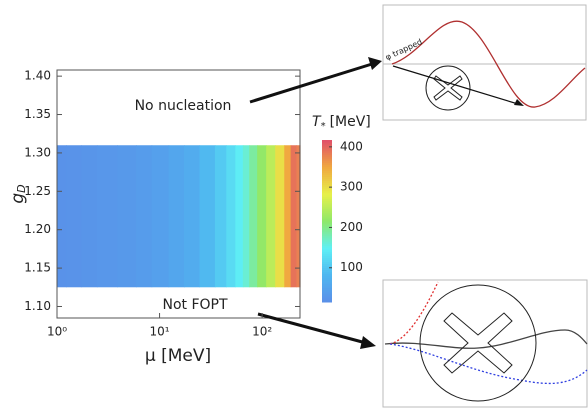 This screenshot has height=408, width=588. What do you see at coordinates (484, 62) in the screenshot?
I see `inset-top: φ trapped` at bounding box center [484, 62].